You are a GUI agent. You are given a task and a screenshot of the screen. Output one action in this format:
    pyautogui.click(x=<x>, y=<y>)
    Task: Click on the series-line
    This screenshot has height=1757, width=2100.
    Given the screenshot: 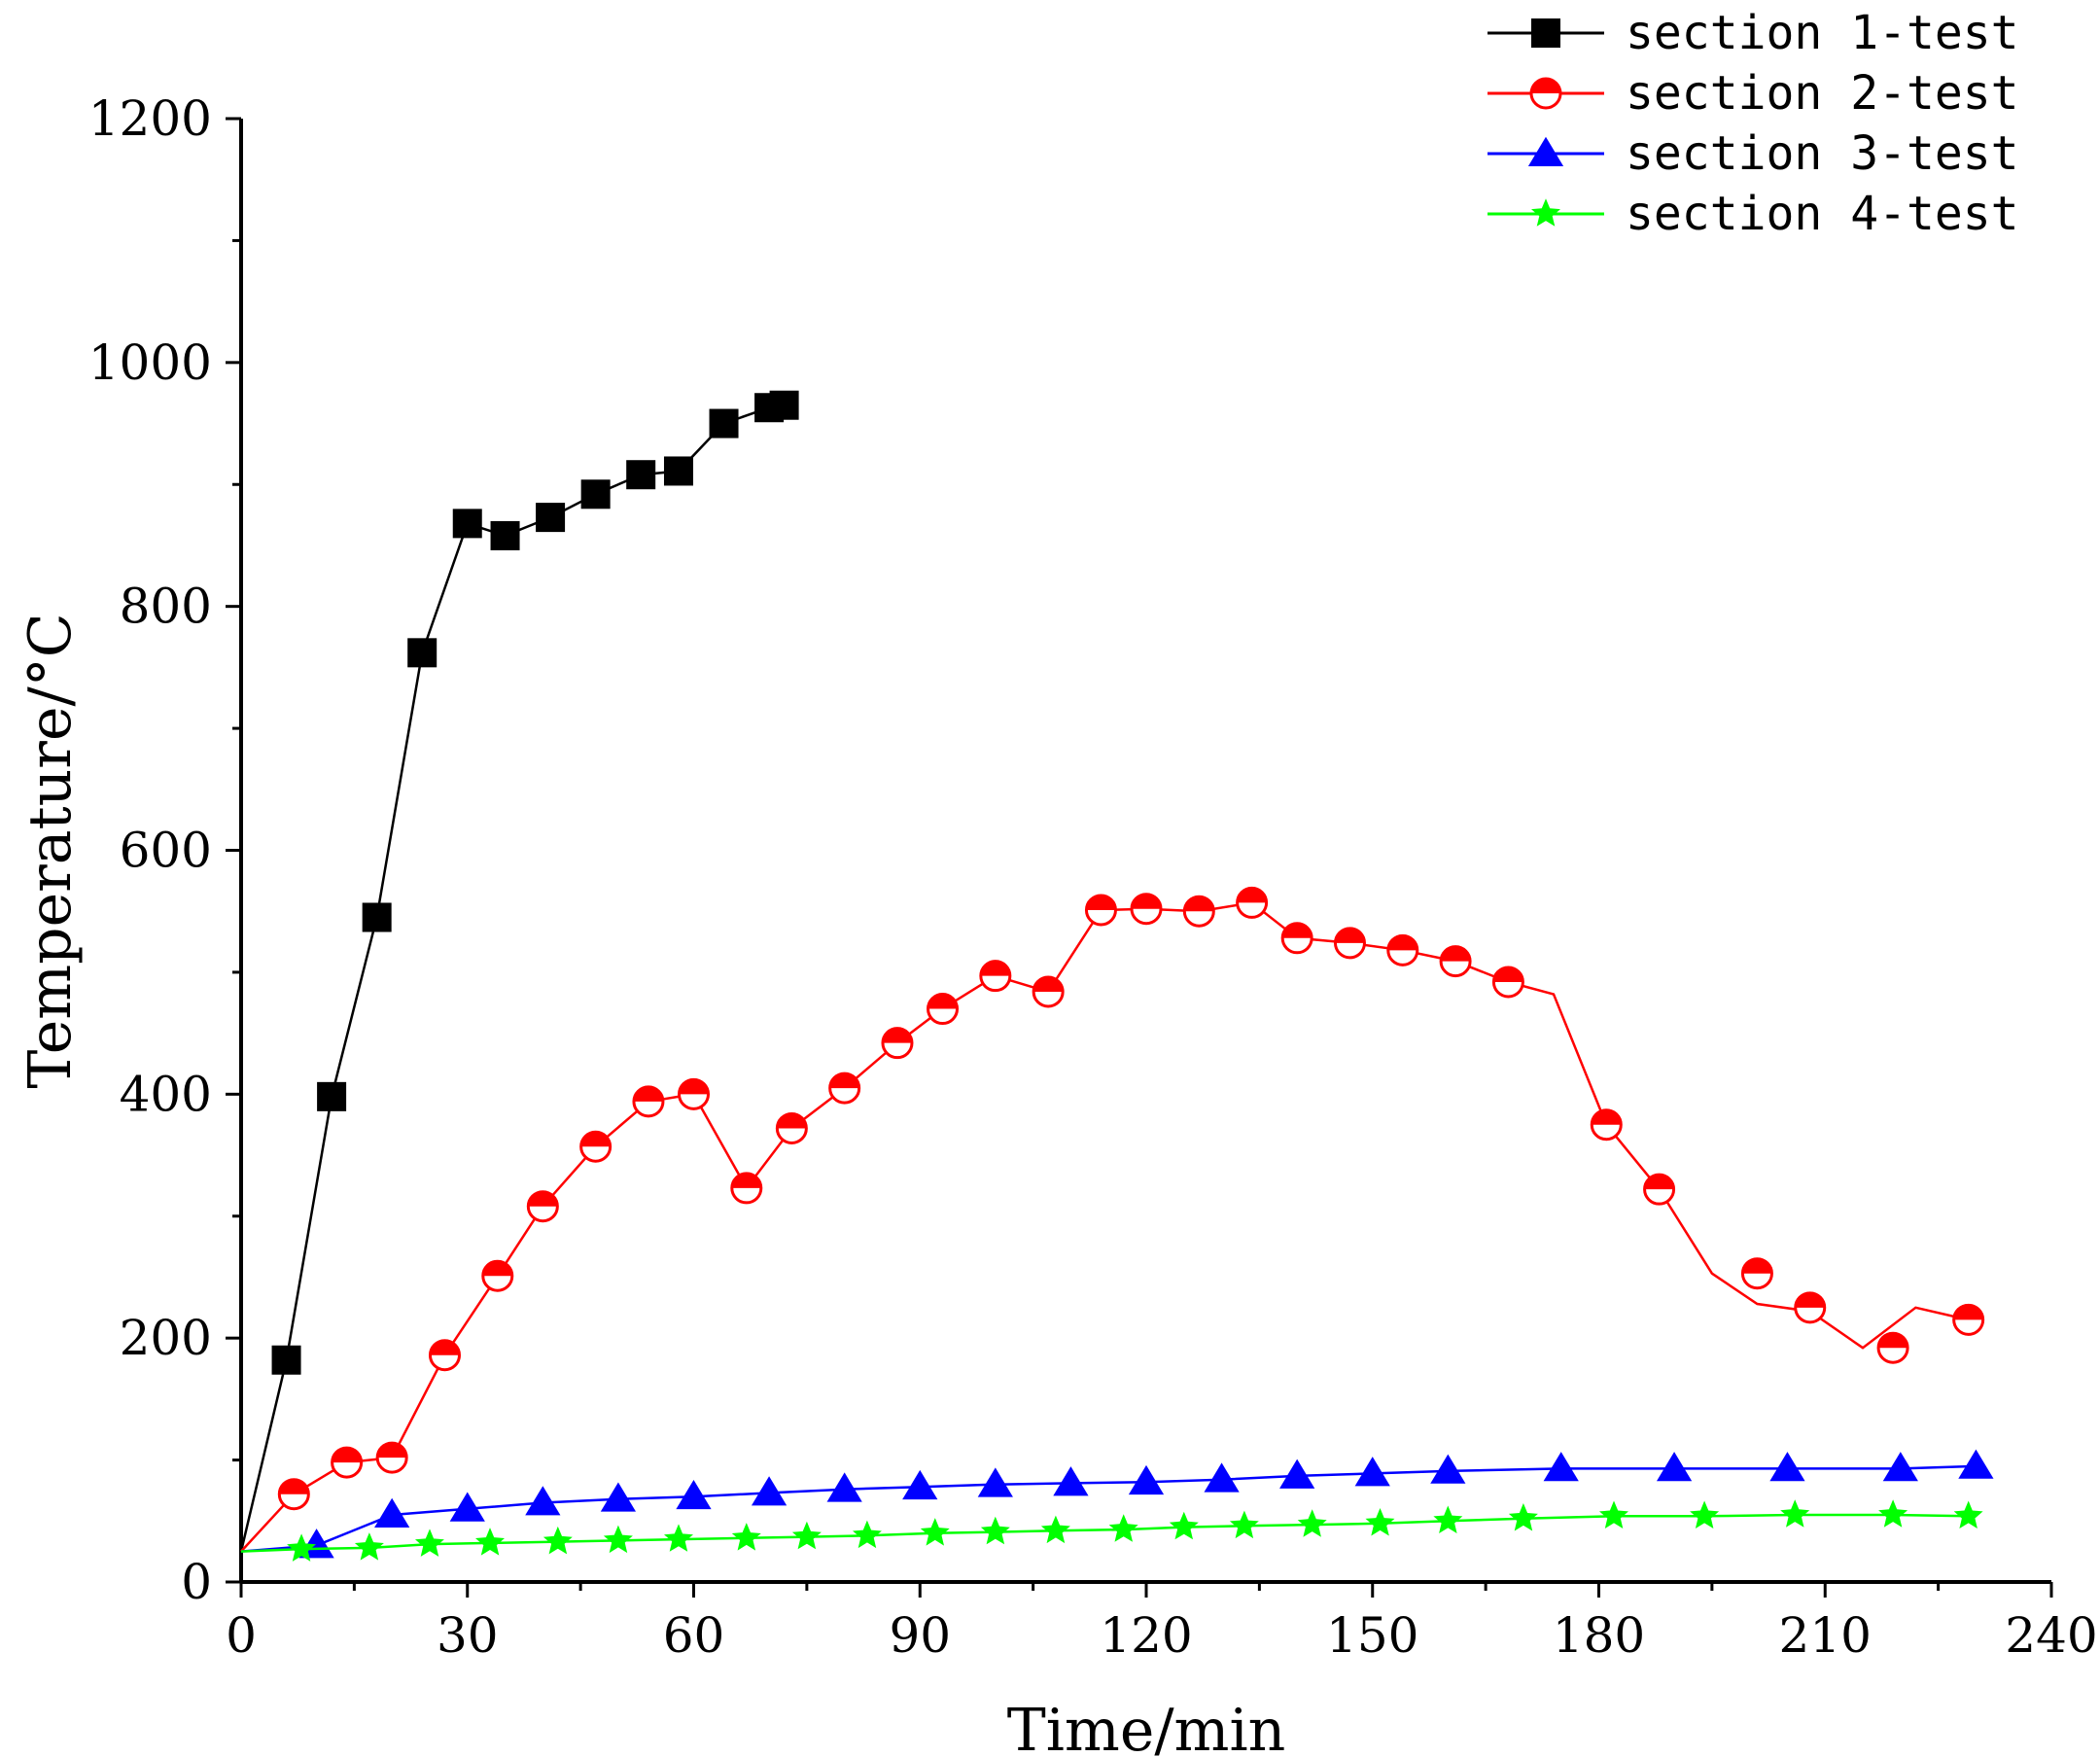 What is the action you would take?
    pyautogui.click(x=1104, y=1533)
    